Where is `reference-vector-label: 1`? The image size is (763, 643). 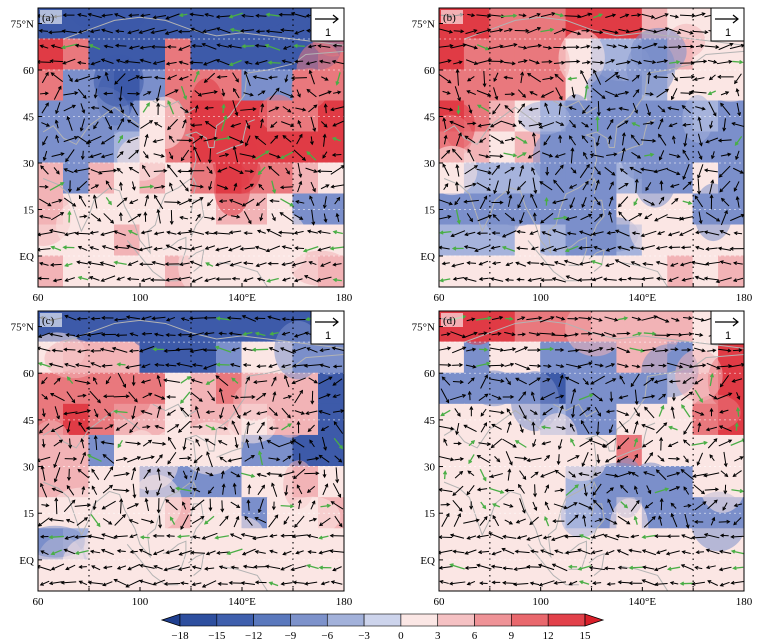 reference-vector-label: 1 is located at coordinates (728, 33).